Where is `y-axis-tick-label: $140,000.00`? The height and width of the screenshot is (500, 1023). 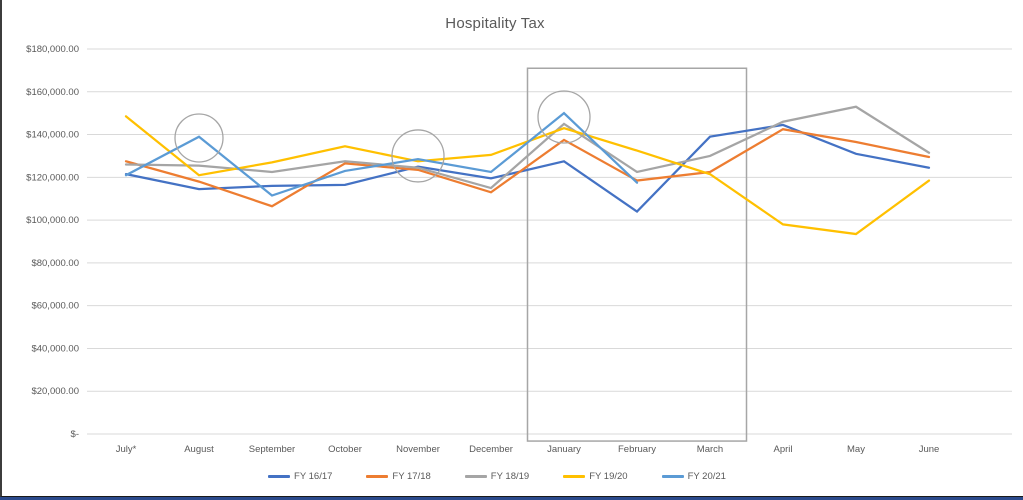
y-axis-tick-label: $140,000.00 is located at coordinates (52, 135).